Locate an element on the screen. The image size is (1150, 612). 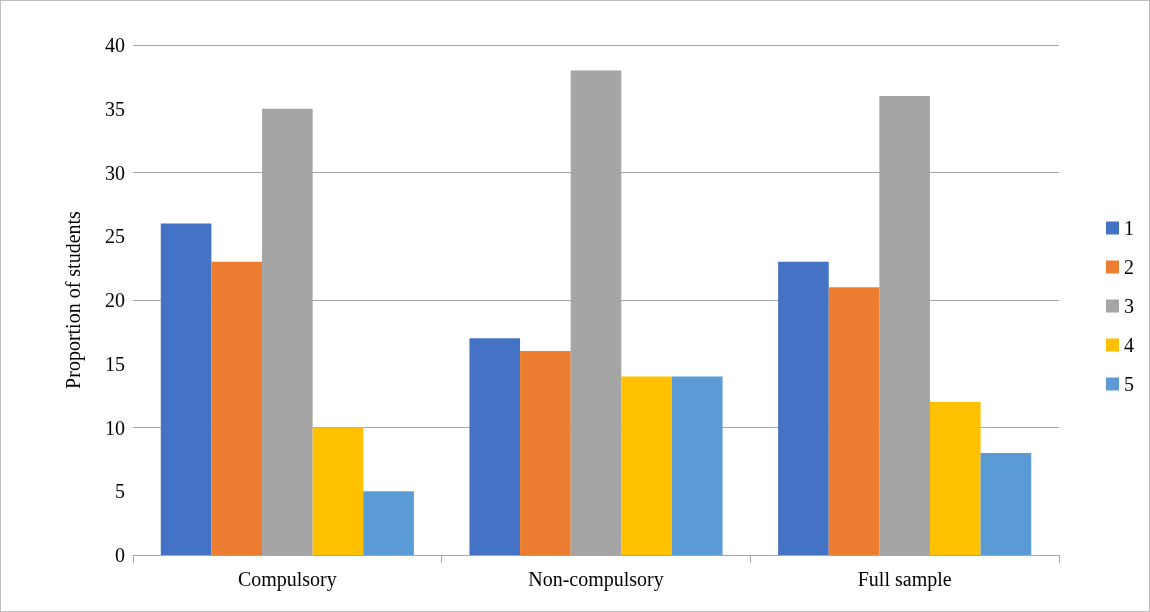
y-tick-label: 10 is located at coordinates (115, 427).